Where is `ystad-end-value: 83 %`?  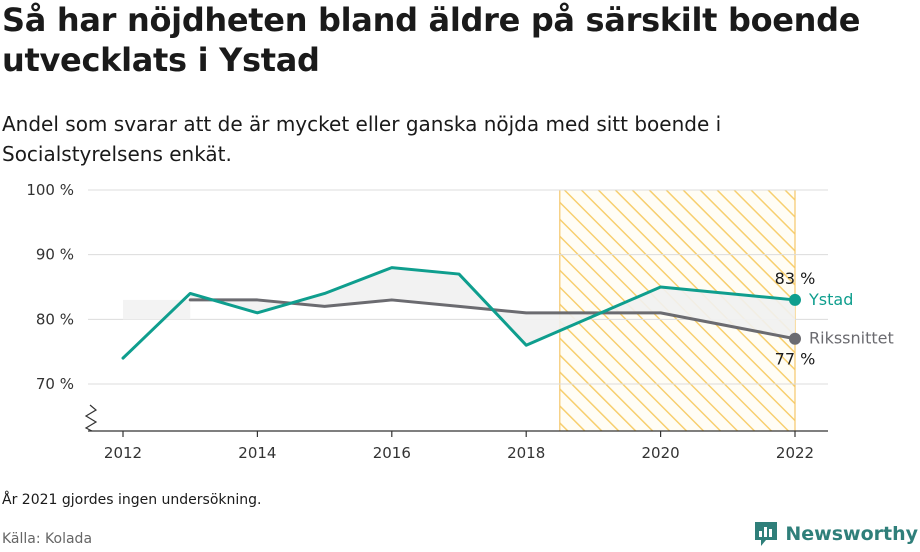 ystad-end-value: 83 % is located at coordinates (795, 278).